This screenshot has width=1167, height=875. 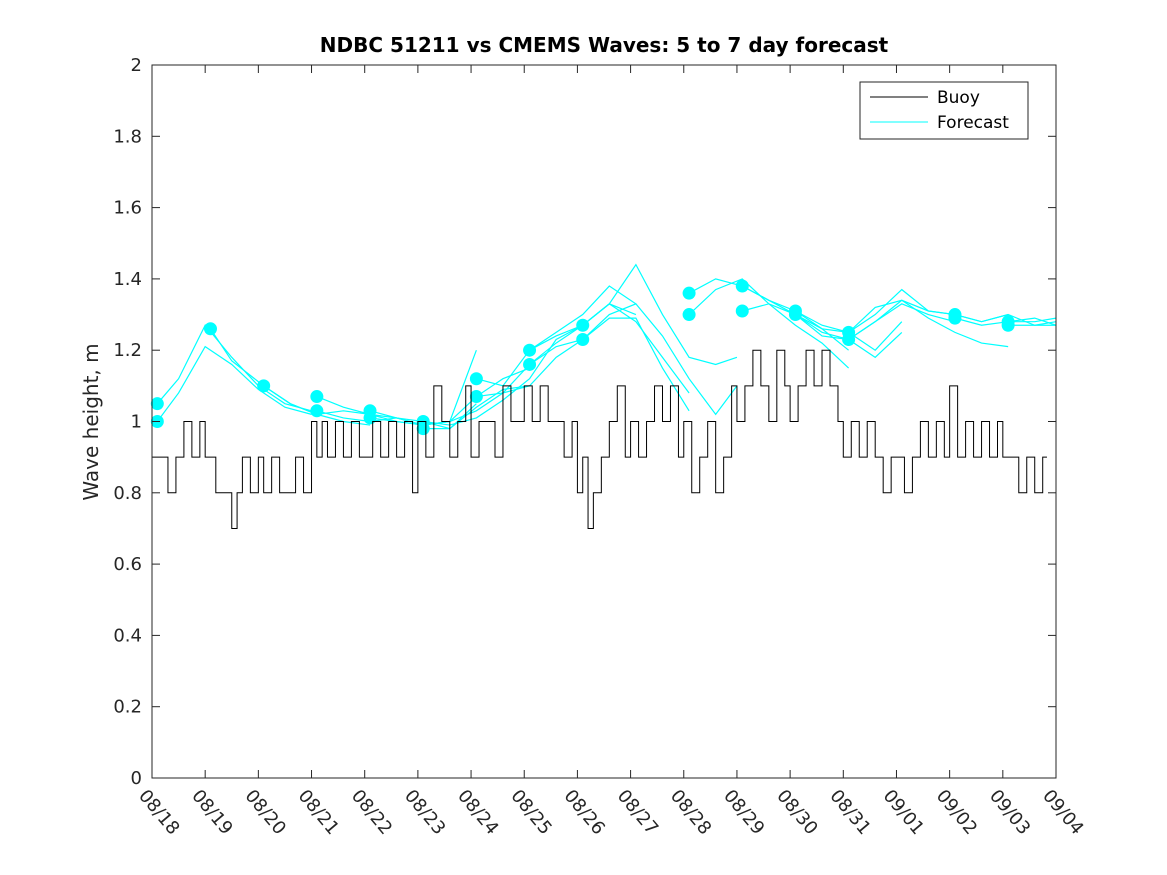 What do you see at coordinates (127, 707) in the screenshot?
I see `y-tick-label: 0.2` at bounding box center [127, 707].